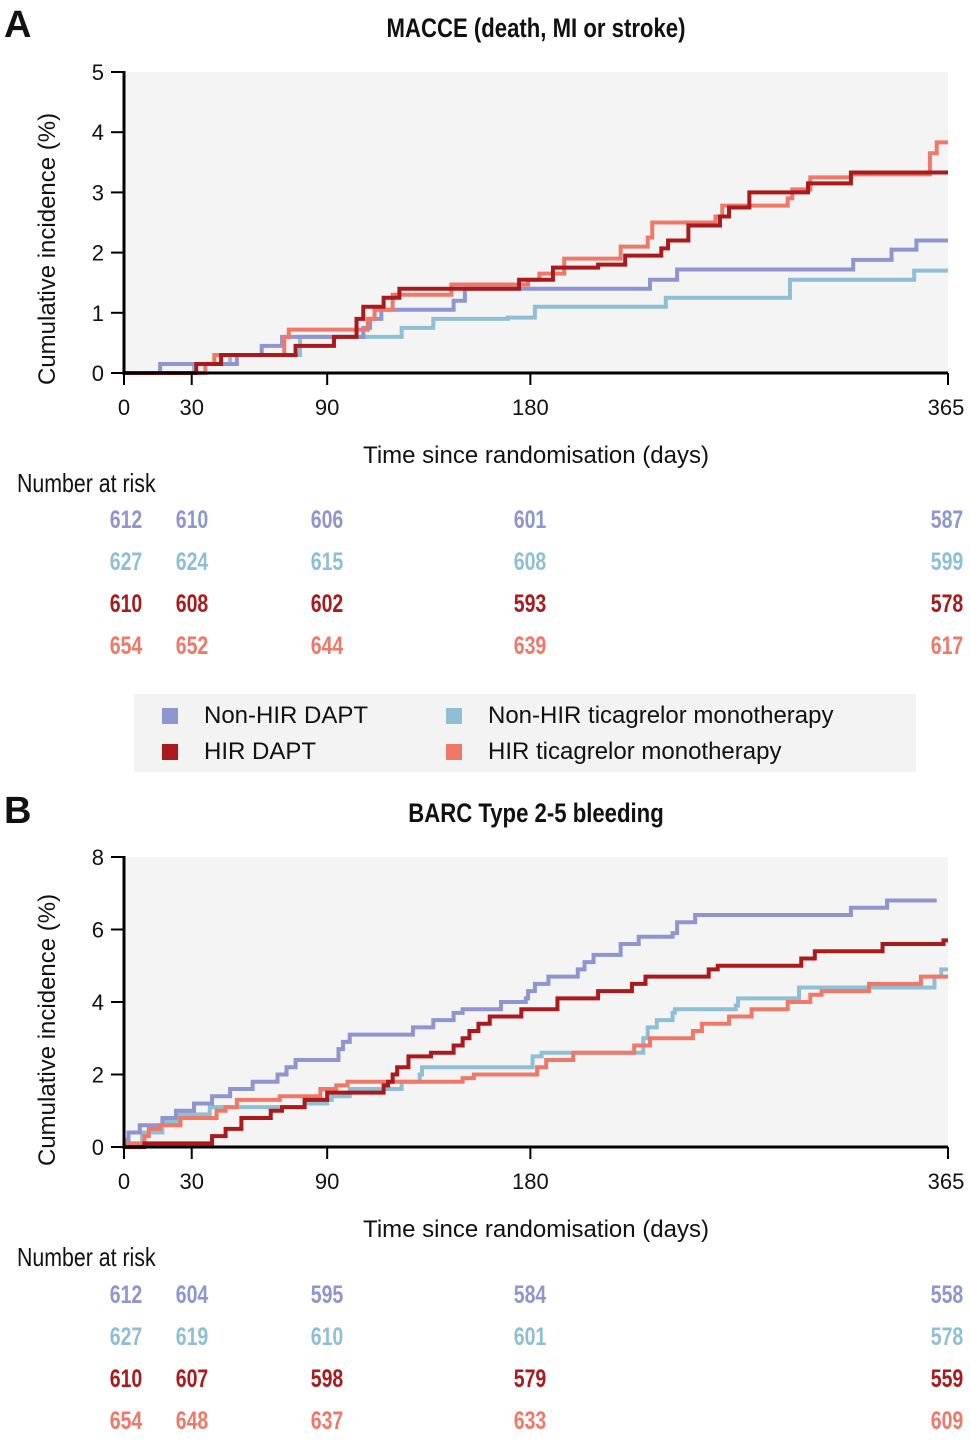  Describe the element at coordinates (536, 1060) in the screenshot. I see `series-line-hir-ticagrelor-monotherapy` at that location.